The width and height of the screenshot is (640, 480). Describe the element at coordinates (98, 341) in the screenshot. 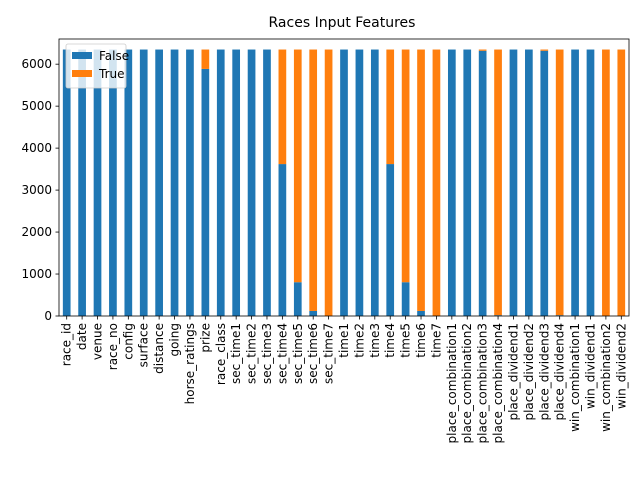

I see `x-tick-label: venue` at that location.